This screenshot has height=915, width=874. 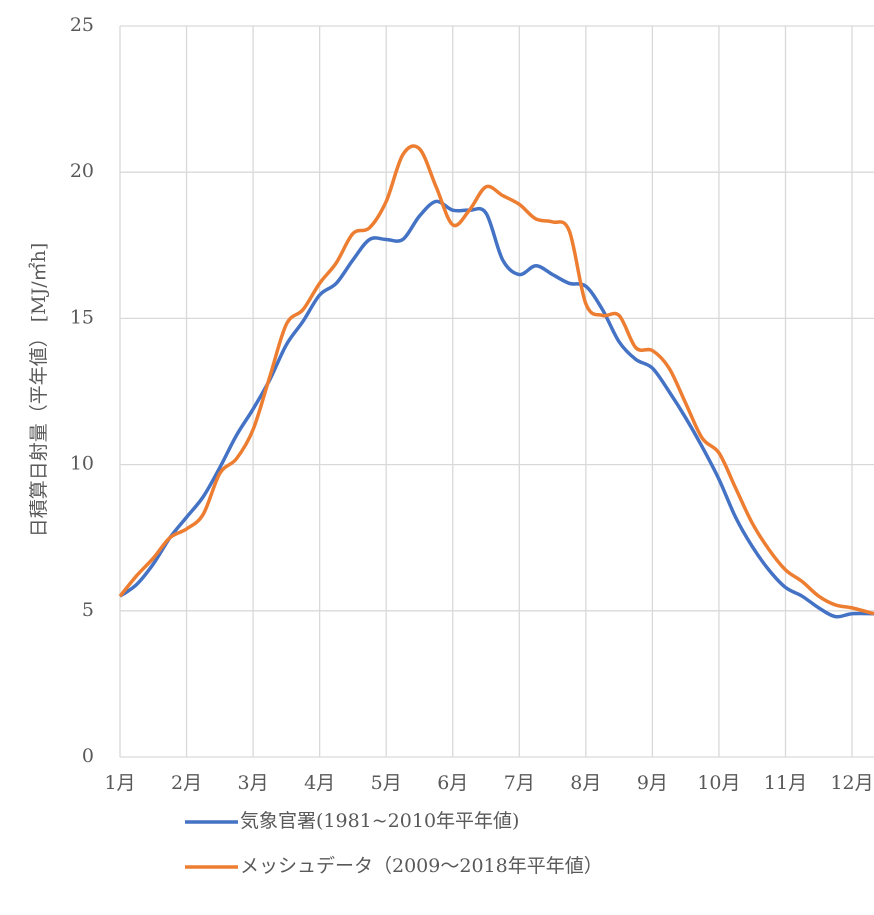 I want to click on y-tick-label: 20, so click(x=82, y=171).